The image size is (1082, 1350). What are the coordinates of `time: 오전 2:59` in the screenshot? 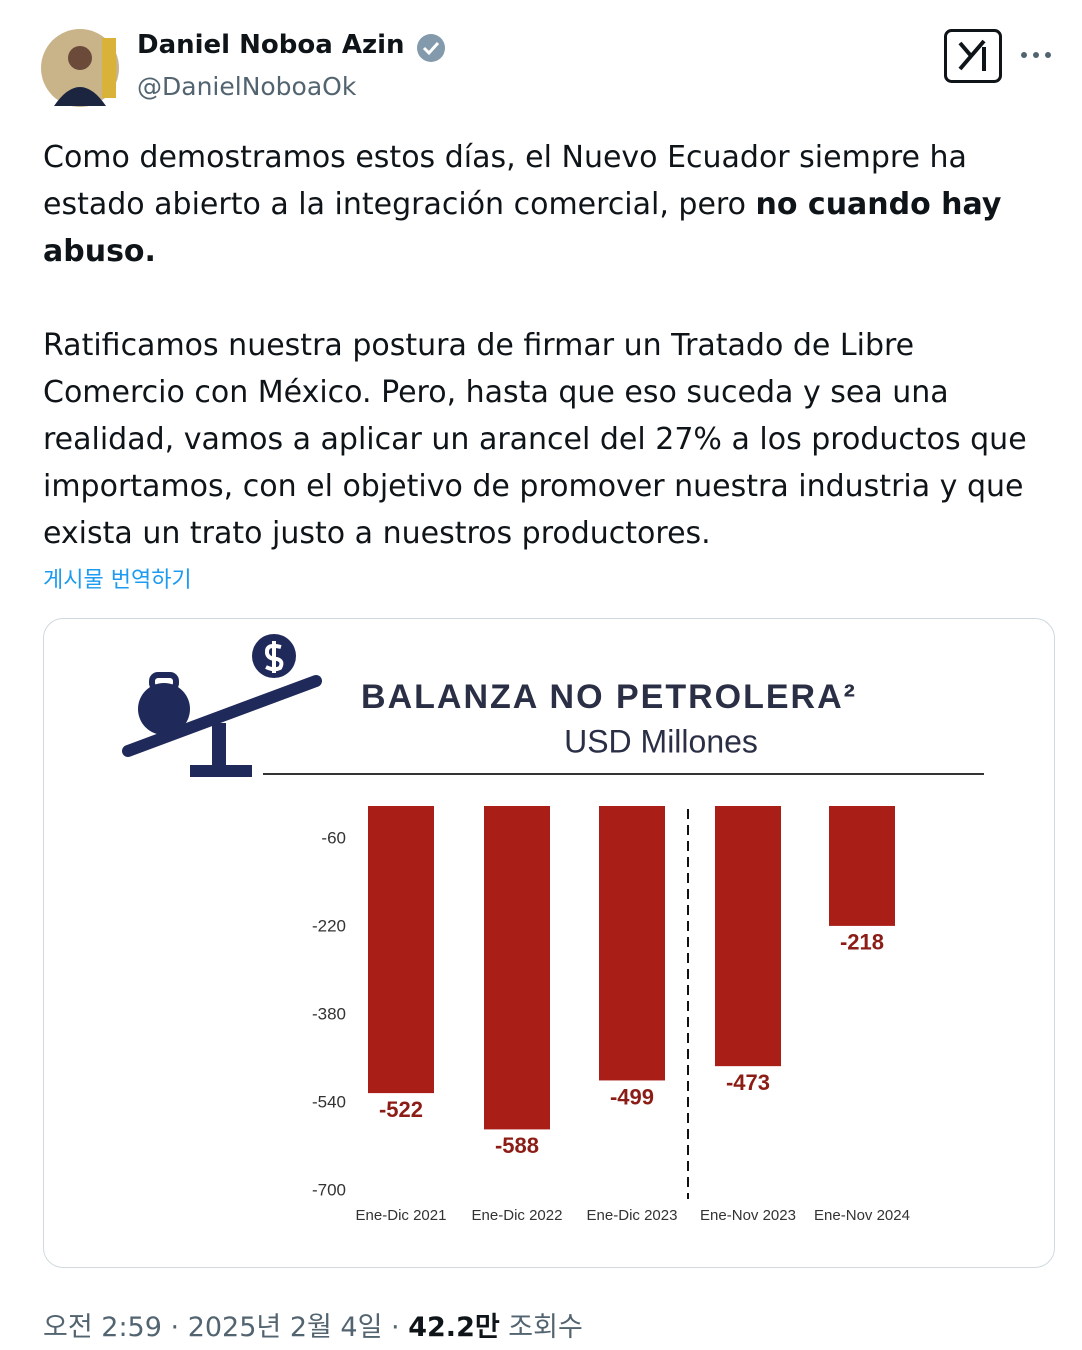 It's located at (102, 1327).